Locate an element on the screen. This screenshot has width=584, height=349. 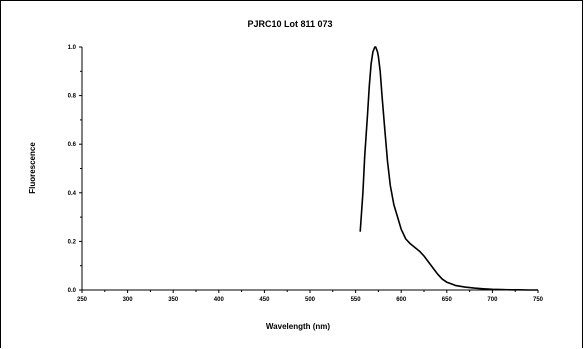
x-tick-label: 500 is located at coordinates (310, 300).